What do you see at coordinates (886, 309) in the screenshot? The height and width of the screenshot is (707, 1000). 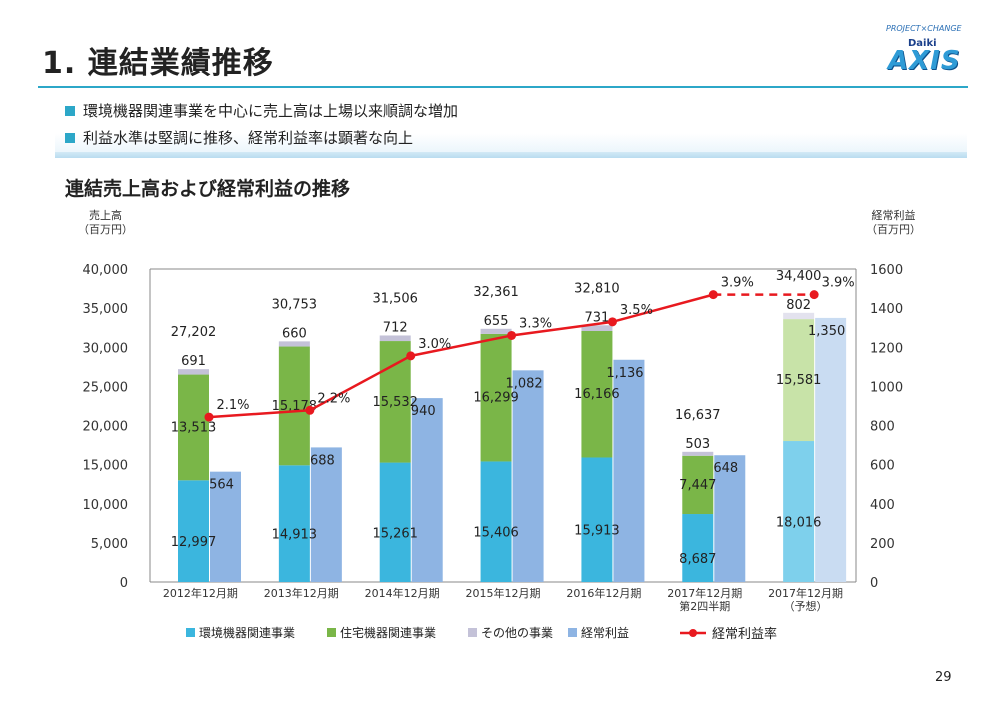 I see `y2-tick-label: 1400` at bounding box center [886, 309].